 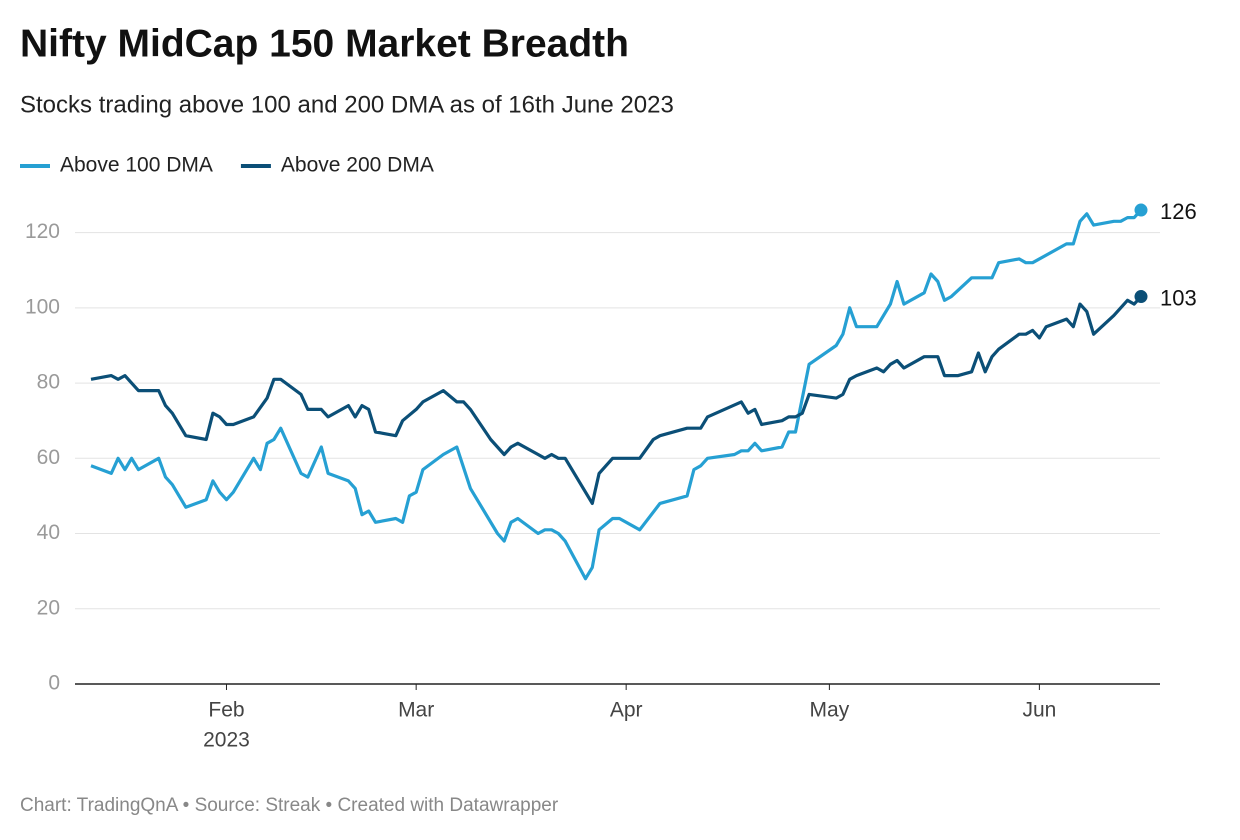 I want to click on x-tick-label: May, so click(x=830, y=710).